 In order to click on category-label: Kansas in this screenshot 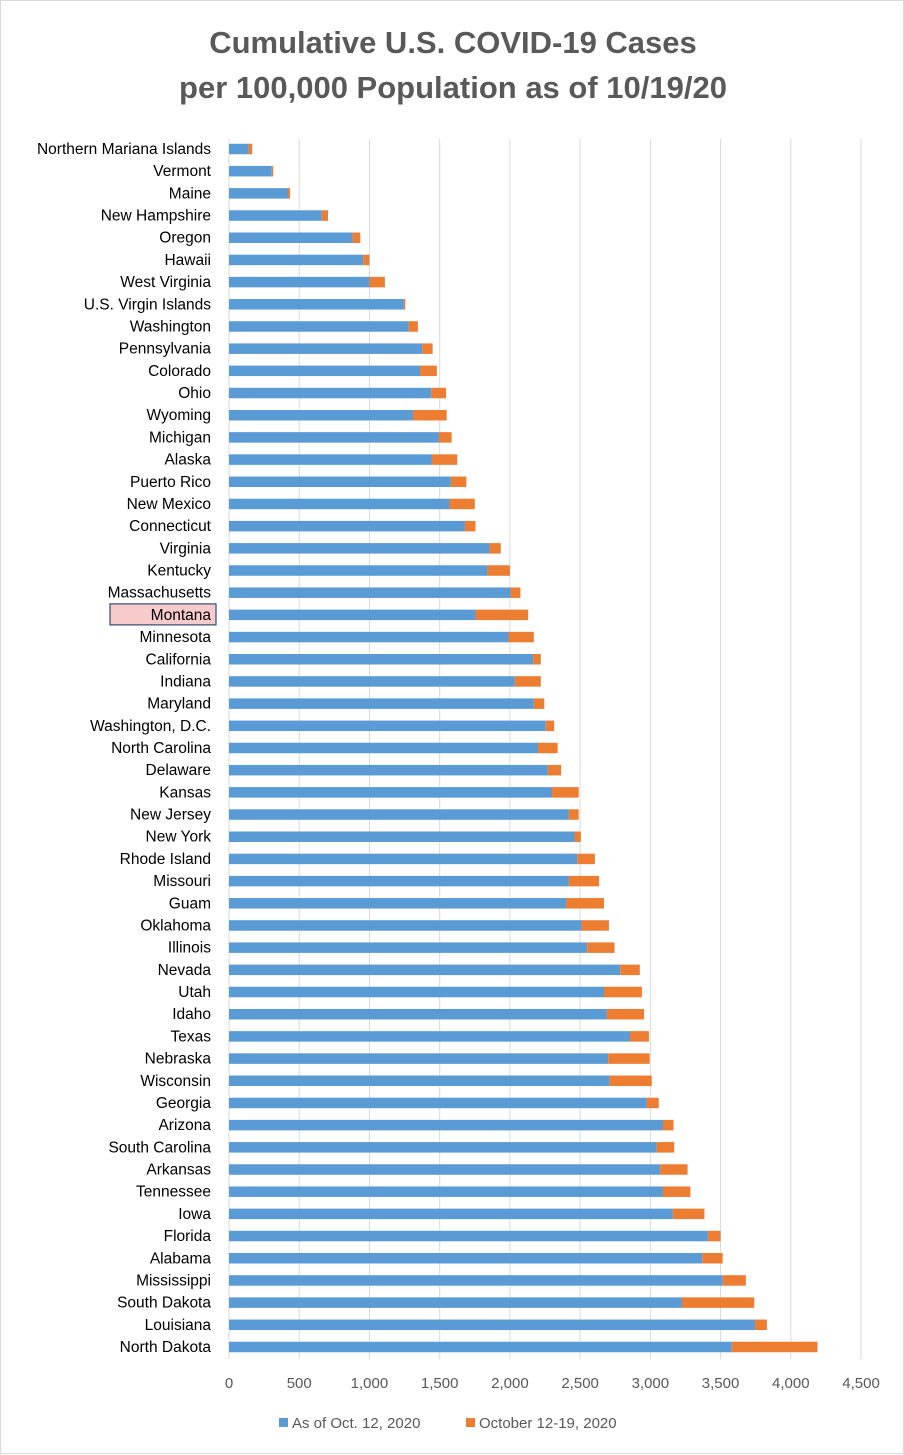, I will do `click(185, 792)`.